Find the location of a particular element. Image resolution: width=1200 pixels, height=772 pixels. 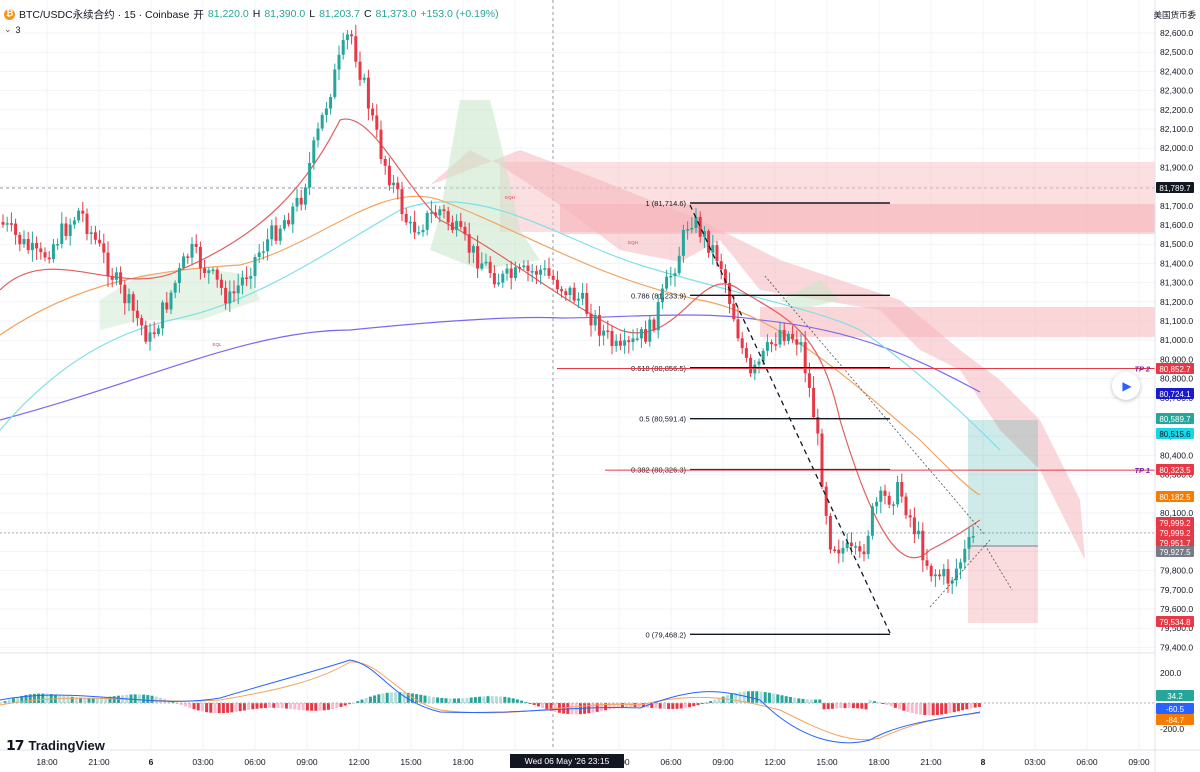

play-icon: ▶ is located at coordinates (1127, 386).